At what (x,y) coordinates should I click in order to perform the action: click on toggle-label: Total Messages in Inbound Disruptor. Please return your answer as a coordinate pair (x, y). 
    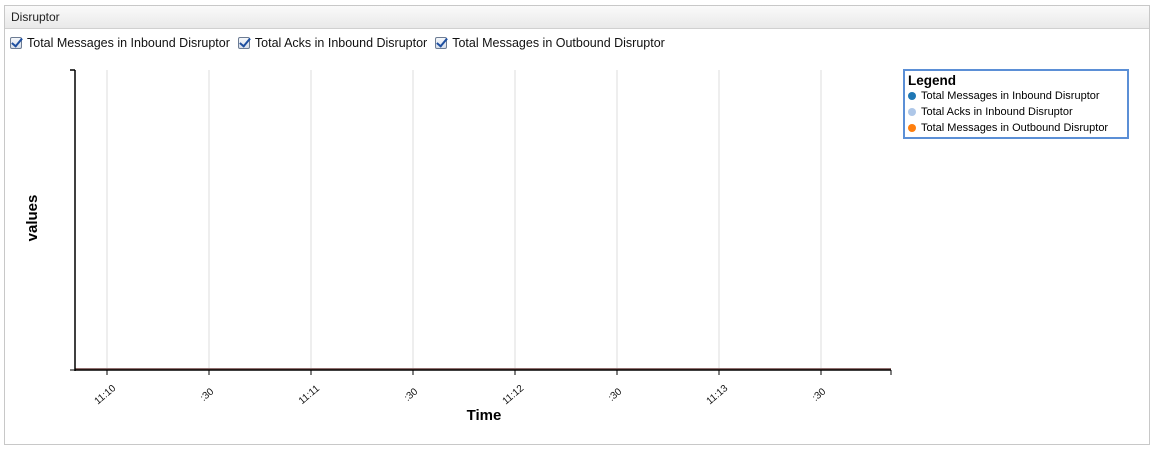
    Looking at the image, I should click on (128, 43).